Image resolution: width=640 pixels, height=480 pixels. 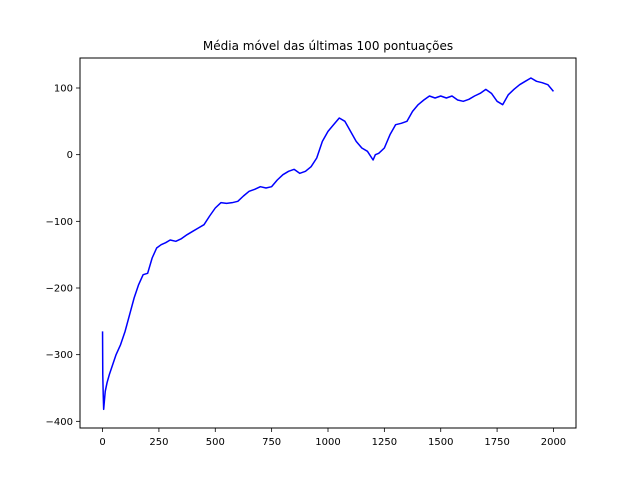 I want to click on y-tick-label: 0, so click(x=70, y=155).